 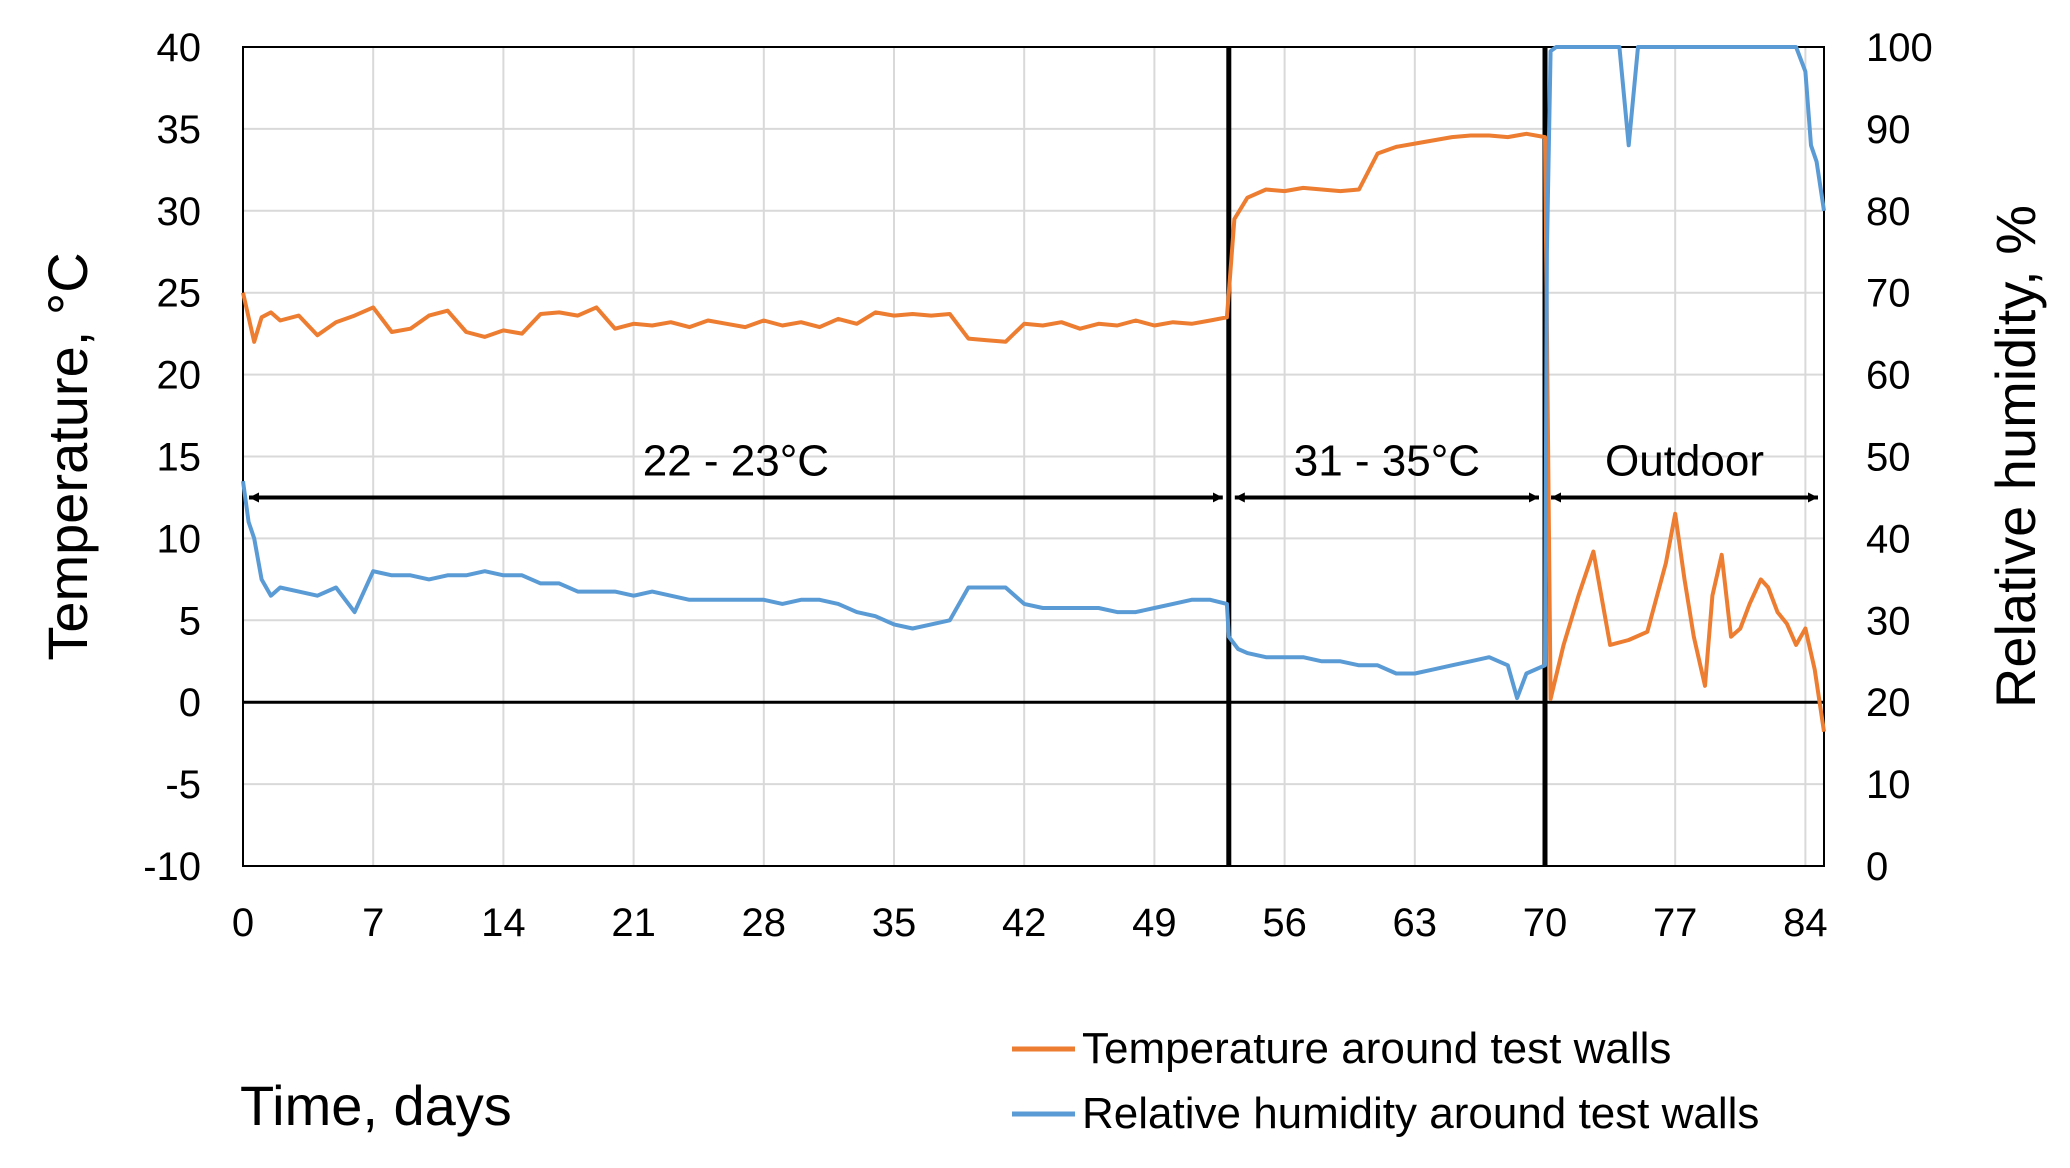 What do you see at coordinates (179, 294) in the screenshot?
I see `left-tick-label-7: 25` at bounding box center [179, 294].